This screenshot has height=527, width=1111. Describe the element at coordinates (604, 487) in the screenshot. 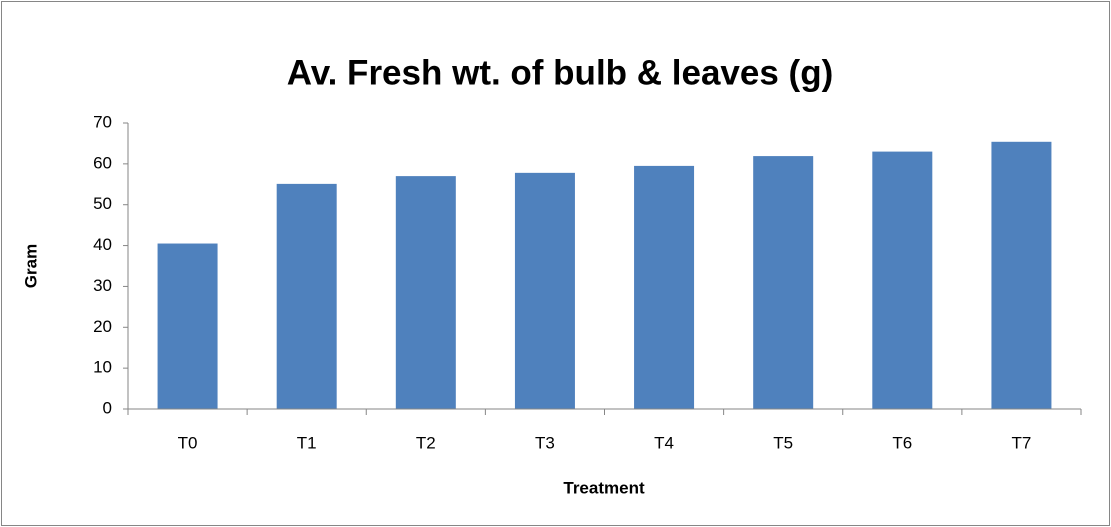

I see `x-axis-label: Treatment` at that location.